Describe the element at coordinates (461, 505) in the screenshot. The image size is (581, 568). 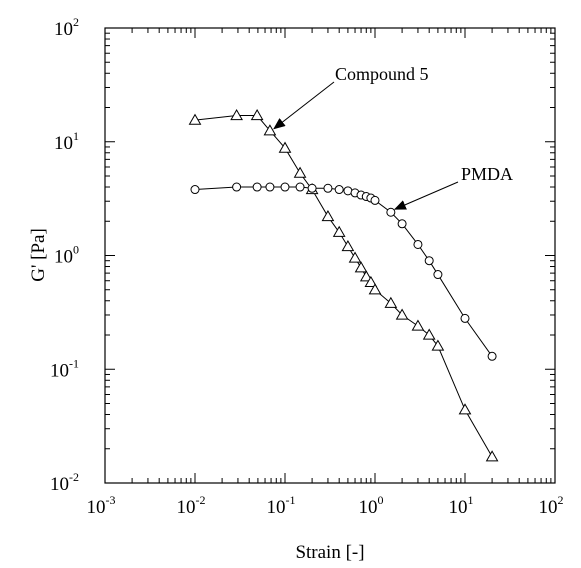
I see `x-tick-label: 10¹` at that location.